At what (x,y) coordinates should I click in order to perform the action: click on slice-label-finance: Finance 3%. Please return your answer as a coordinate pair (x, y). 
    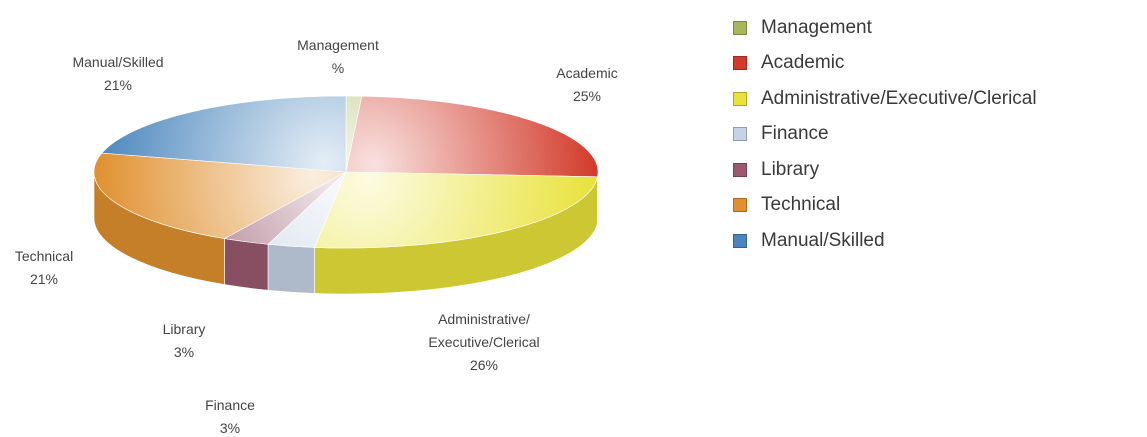
    Looking at the image, I should click on (230, 416).